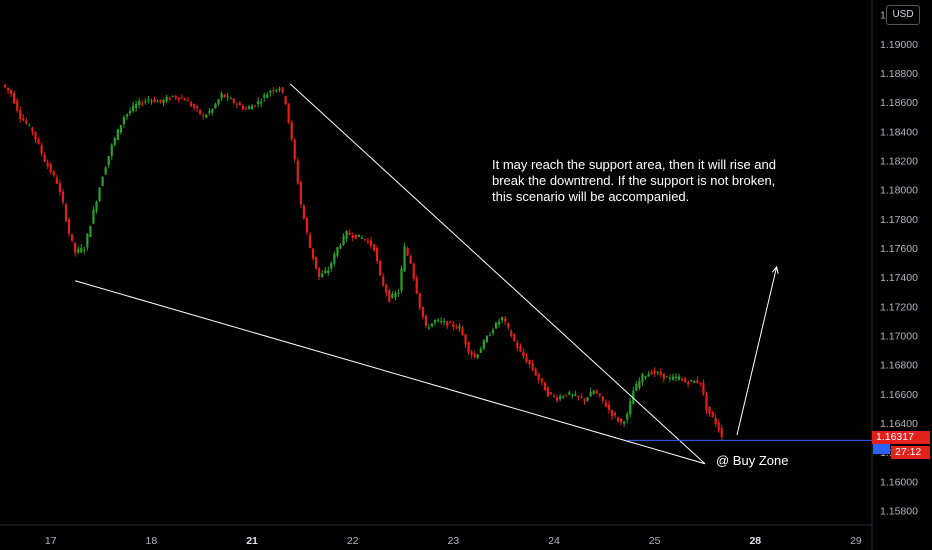 The height and width of the screenshot is (550, 932). What do you see at coordinates (752, 460) in the screenshot?
I see `buy-zone-label: @ Buy Zone` at bounding box center [752, 460].